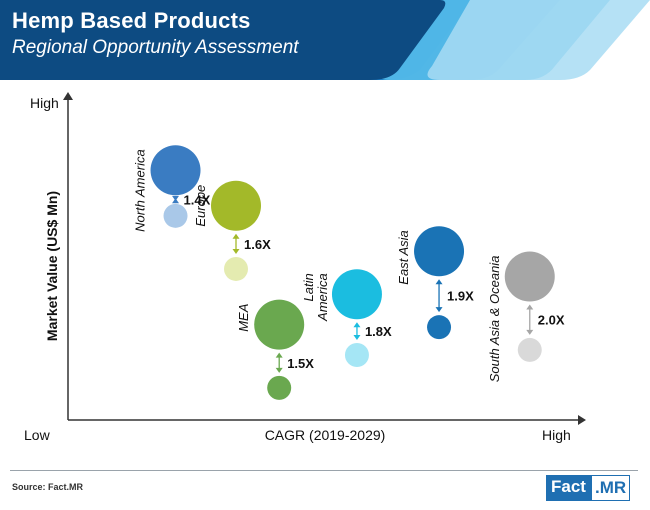 This screenshot has height=510, width=650. Describe the element at coordinates (37, 435) in the screenshot. I see `x-axis-low-label: Low` at that location.